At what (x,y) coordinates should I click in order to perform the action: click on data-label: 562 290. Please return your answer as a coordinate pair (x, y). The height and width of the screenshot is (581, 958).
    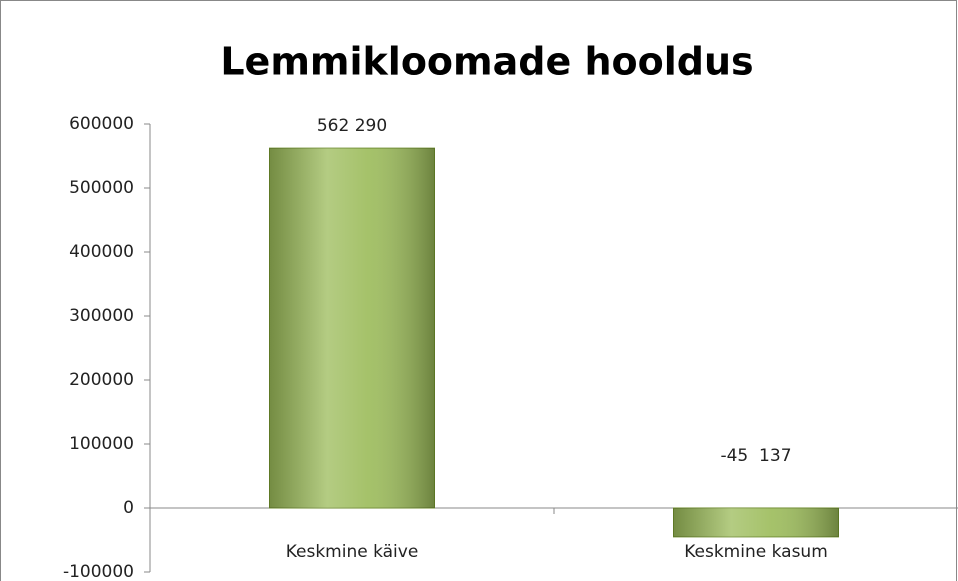
    Looking at the image, I should click on (352, 126).